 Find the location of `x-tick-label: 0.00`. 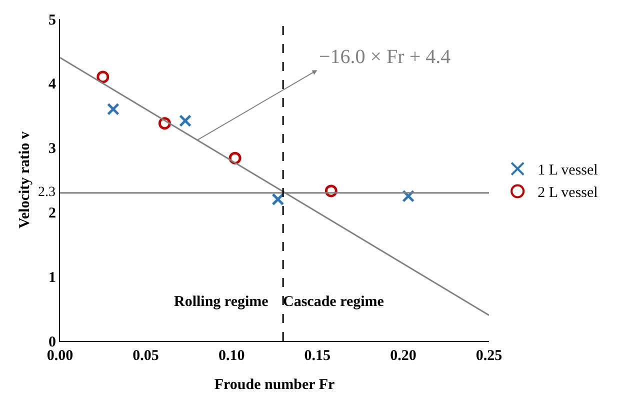

x-tick-label: 0.00 is located at coordinates (60, 356).